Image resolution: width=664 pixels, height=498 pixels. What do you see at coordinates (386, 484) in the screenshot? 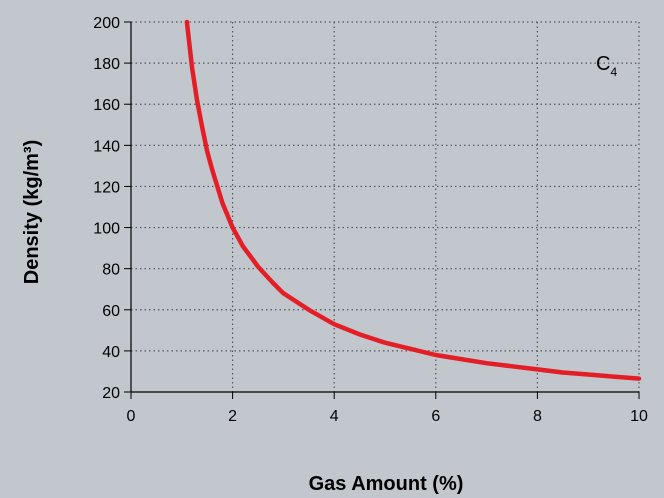
I see `x-axis-title: Gas Amount (%)` at bounding box center [386, 484].